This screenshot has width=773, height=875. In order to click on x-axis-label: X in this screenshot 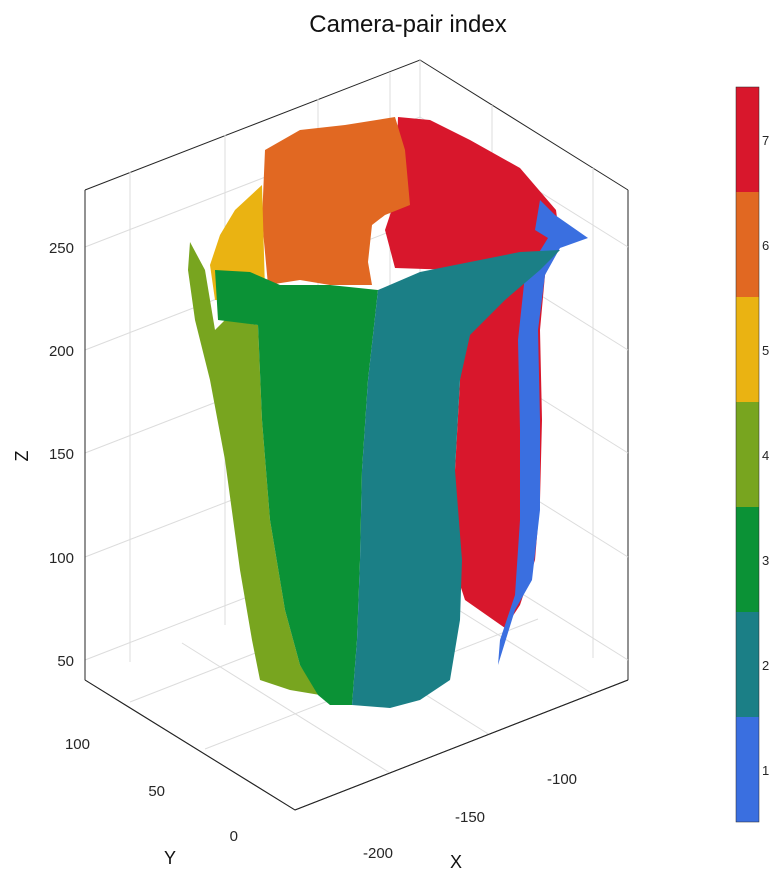, I will do `click(456, 862)`.